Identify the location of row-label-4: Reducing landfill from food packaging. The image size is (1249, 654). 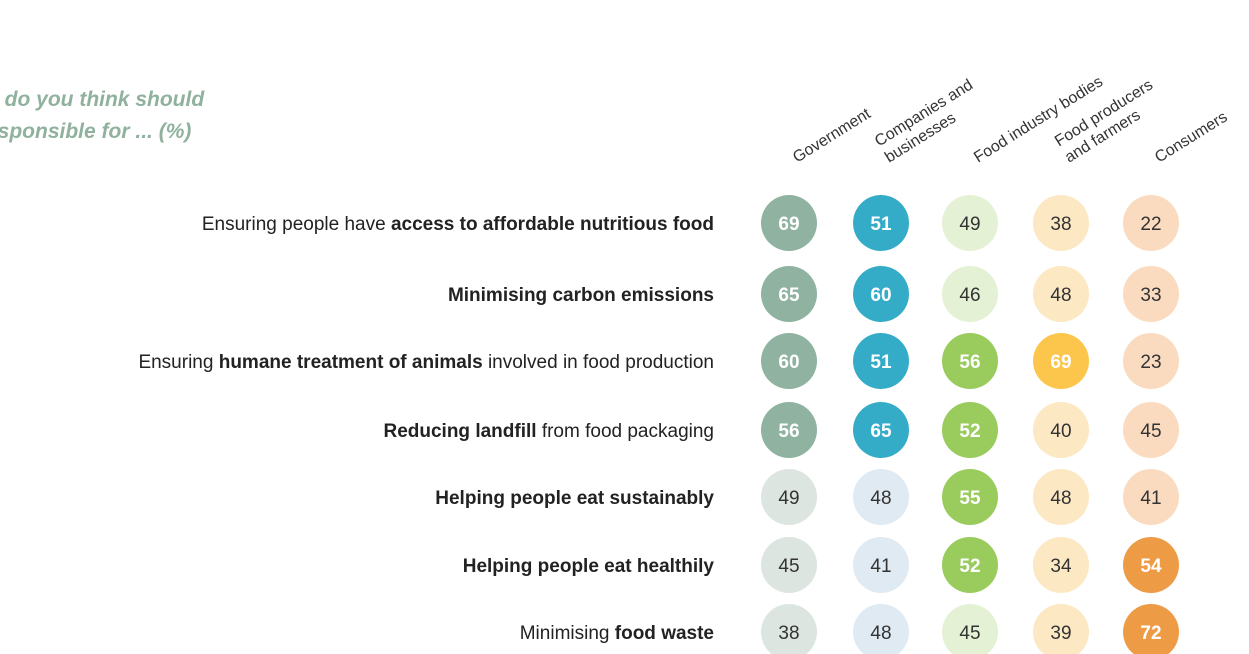
(548, 431).